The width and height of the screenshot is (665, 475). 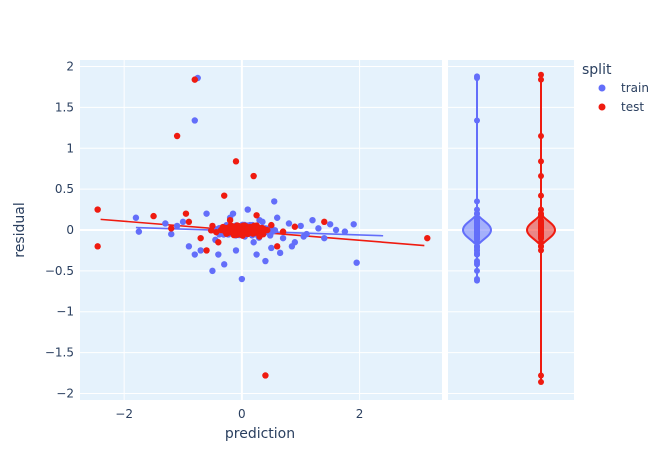 What do you see at coordinates (509, 228) in the screenshot?
I see `violin-marginals` at bounding box center [509, 228].